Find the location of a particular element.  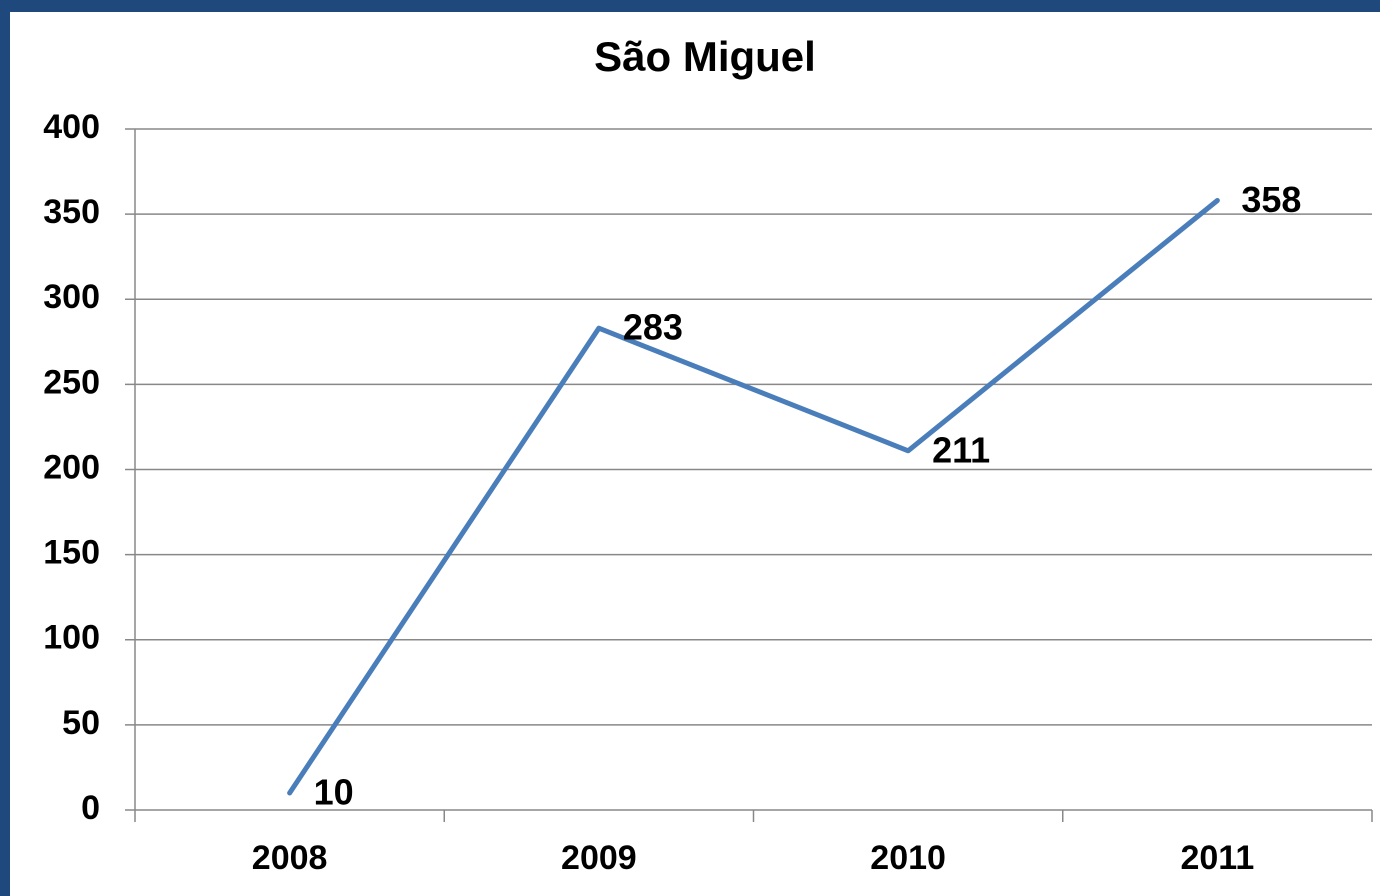

y-tick-label: 350 is located at coordinates (71, 212).